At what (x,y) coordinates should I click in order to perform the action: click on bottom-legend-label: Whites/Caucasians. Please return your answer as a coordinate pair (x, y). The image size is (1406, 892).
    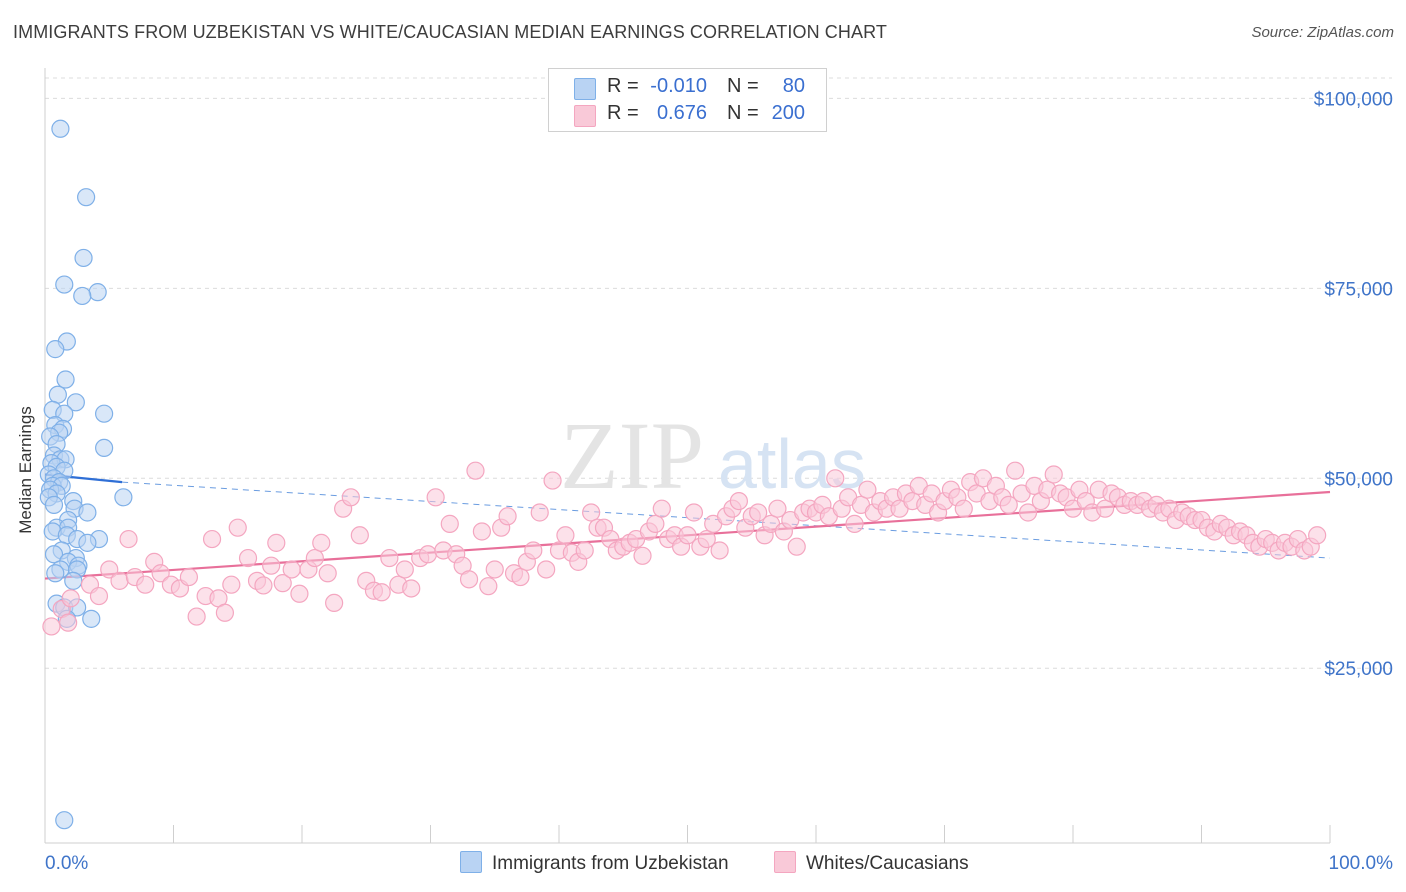
    Looking at the image, I should click on (887, 863).